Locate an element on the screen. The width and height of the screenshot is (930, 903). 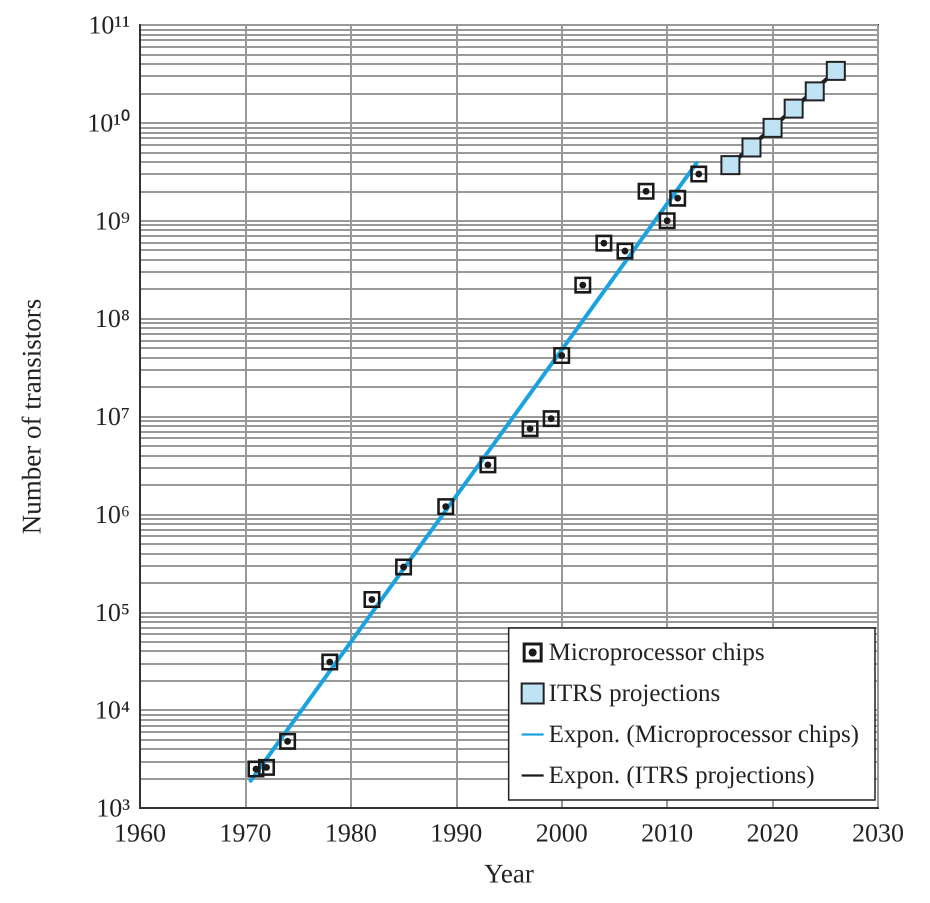
y-tick-label: 10⁵ is located at coordinates (112, 612).